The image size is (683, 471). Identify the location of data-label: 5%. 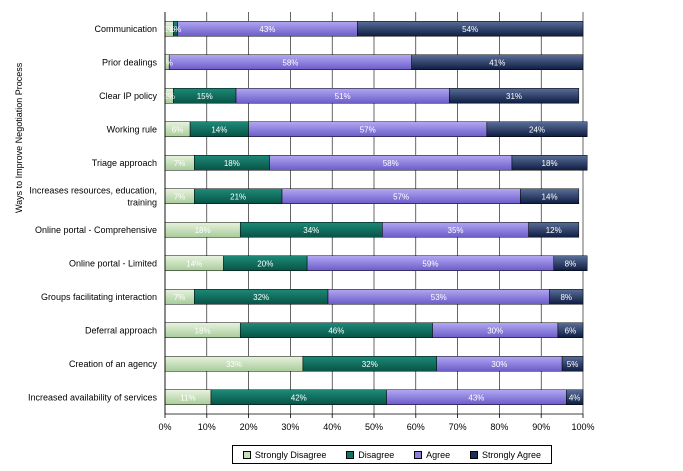
(573, 364).